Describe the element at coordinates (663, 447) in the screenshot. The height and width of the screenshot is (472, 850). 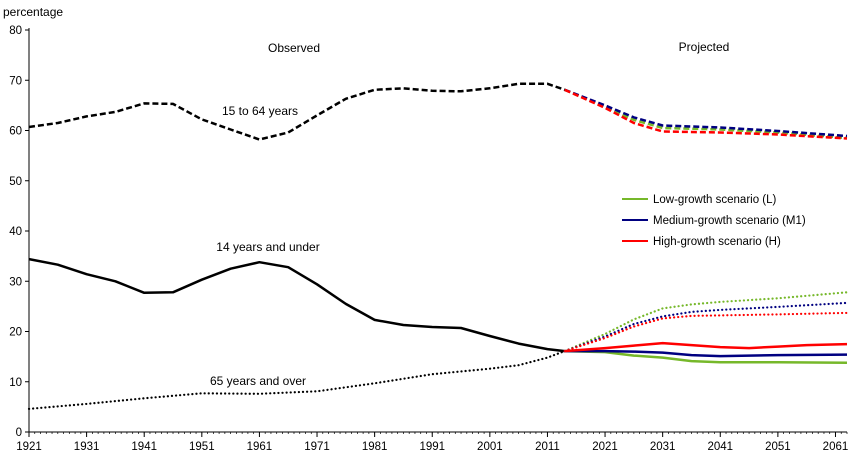
I see `x-tick-label: 2031` at that location.